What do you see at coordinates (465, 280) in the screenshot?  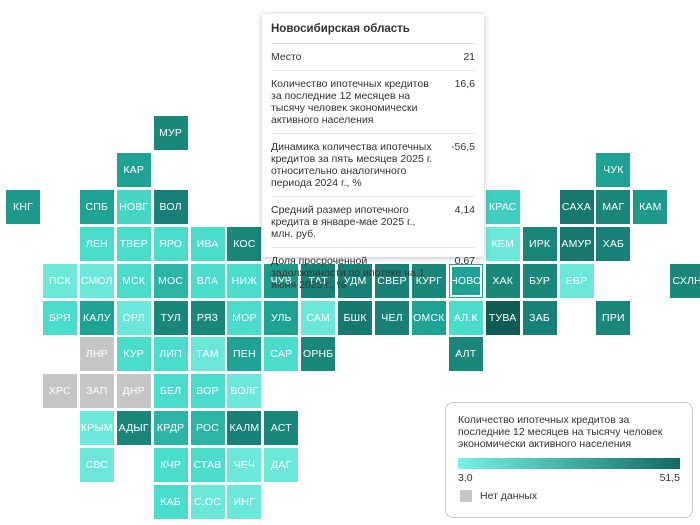 I see `region-tile: НОВО` at bounding box center [465, 280].